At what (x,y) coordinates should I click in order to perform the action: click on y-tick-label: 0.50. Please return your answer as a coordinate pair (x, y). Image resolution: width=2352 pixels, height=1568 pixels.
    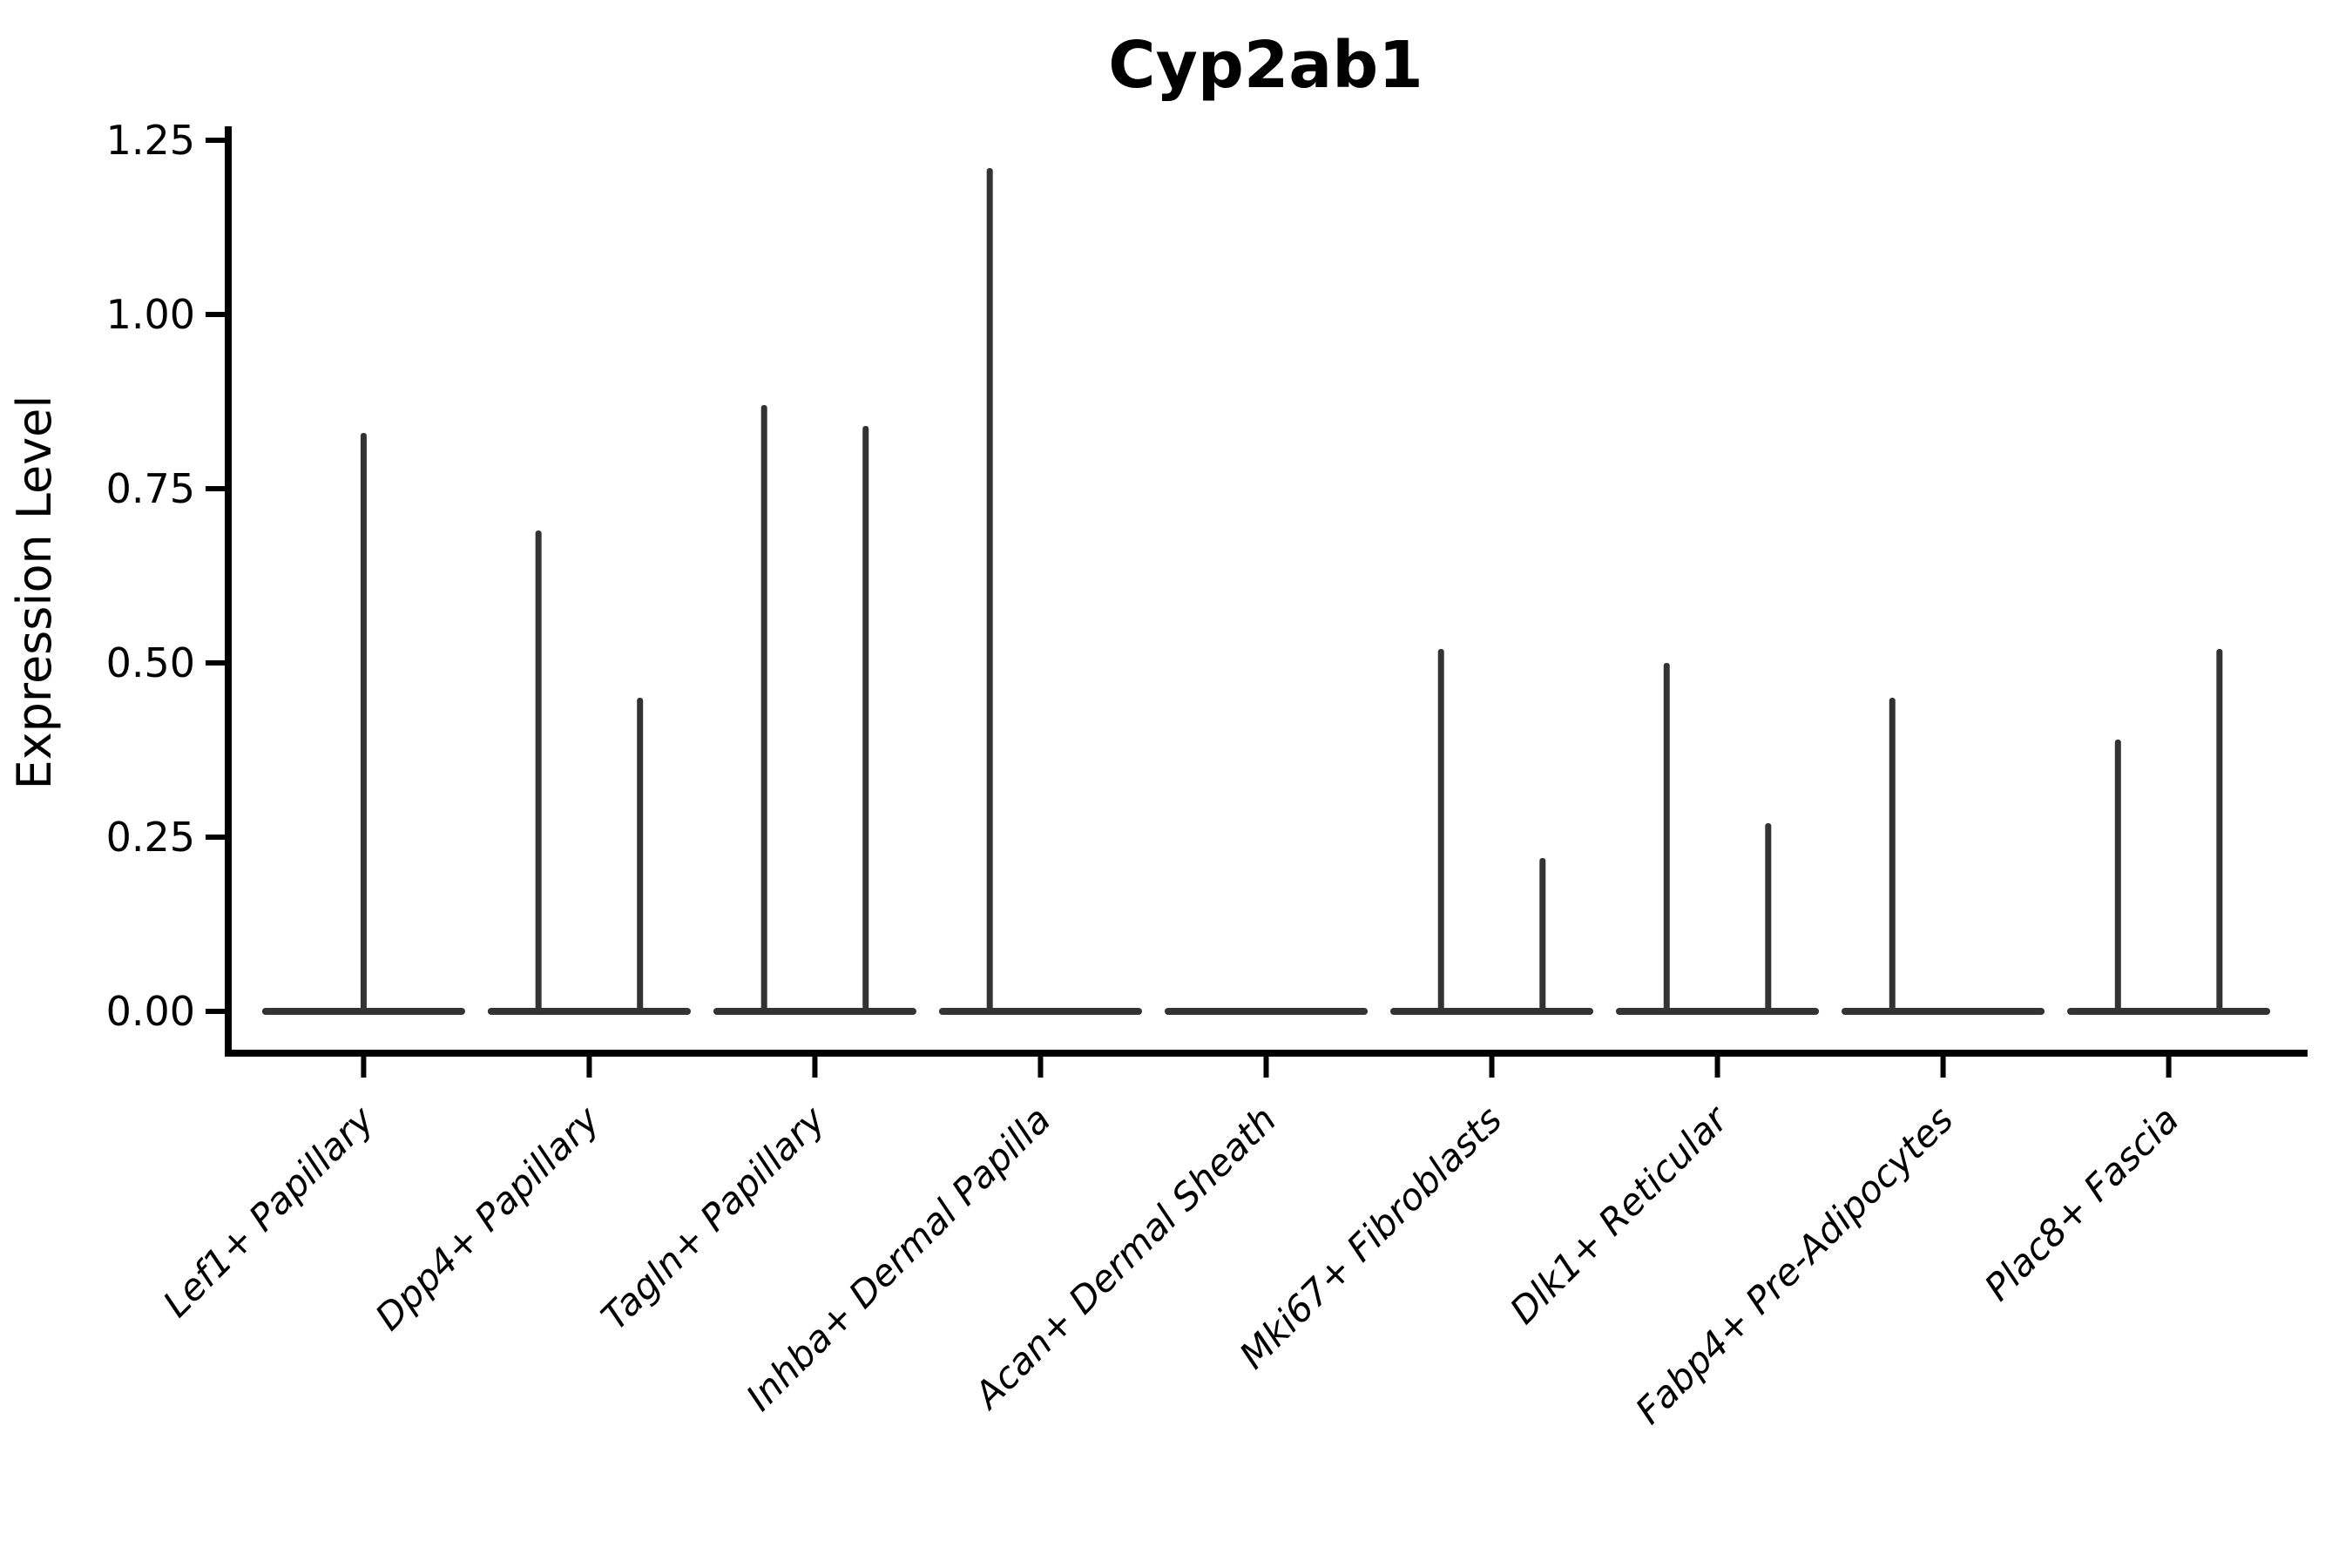
    Looking at the image, I should click on (150, 662).